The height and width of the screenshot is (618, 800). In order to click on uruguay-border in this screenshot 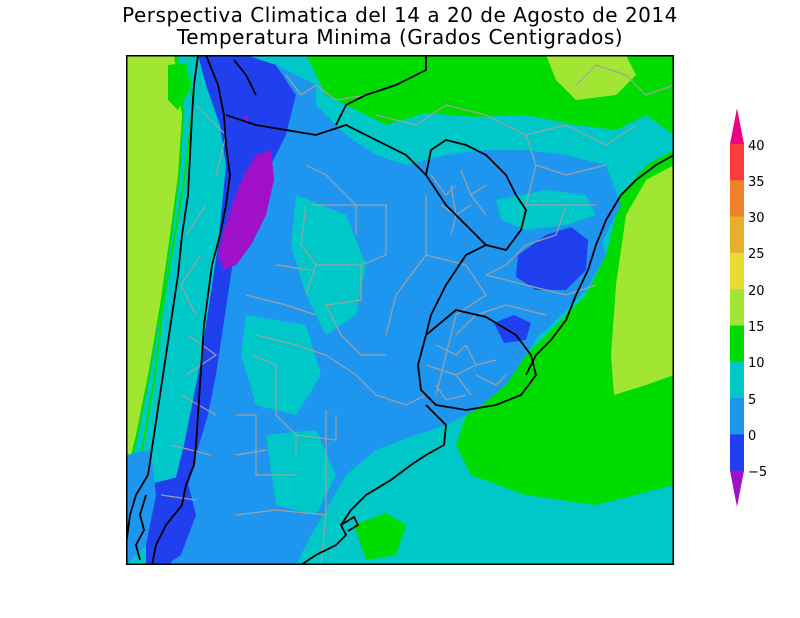, I will do `click(477, 360)`.